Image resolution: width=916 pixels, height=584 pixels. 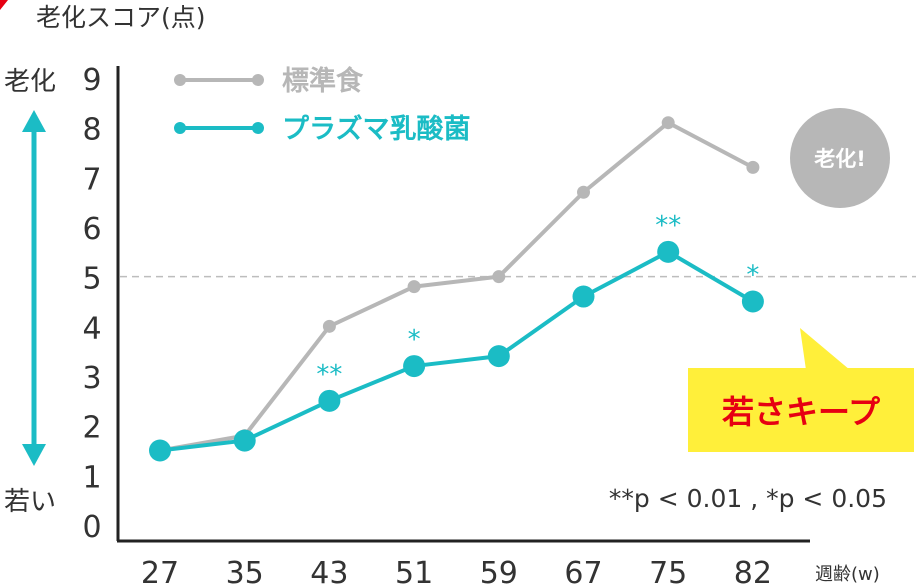 I want to click on legend-label-plasma: プラズマ乳酸菌, so click(x=376, y=129).